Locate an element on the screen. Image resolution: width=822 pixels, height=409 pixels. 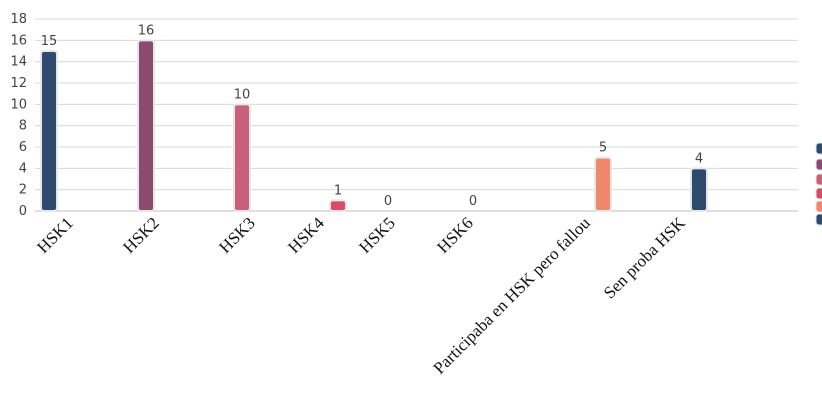
y-tick-label: 4 is located at coordinates (23, 168).